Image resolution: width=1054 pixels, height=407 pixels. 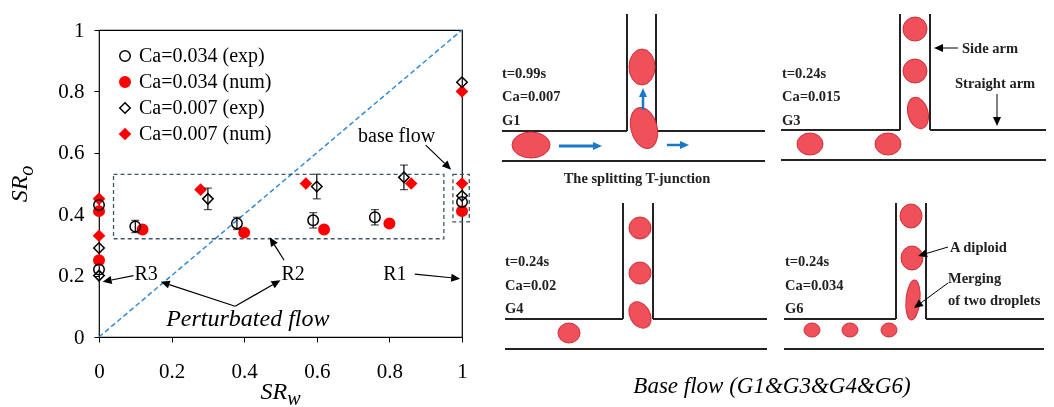 What do you see at coordinates (71, 152) in the screenshot?
I see `y-tick-label: 0.6` at bounding box center [71, 152].